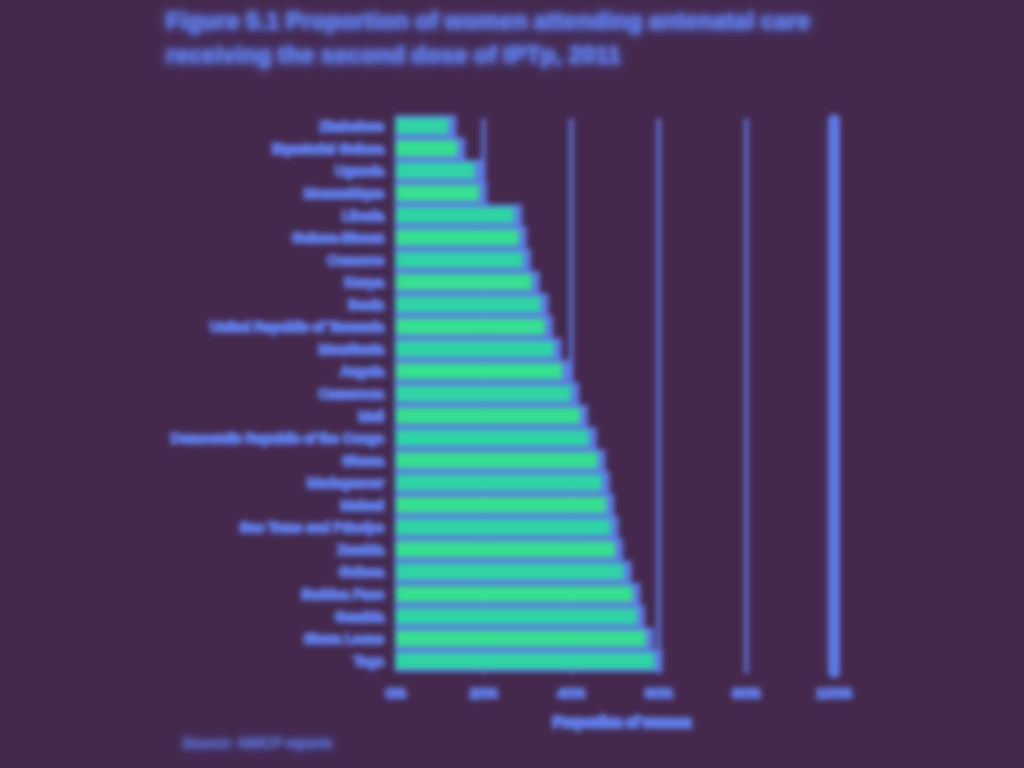 The image size is (1024, 768). Describe the element at coordinates (361, 572) in the screenshot. I see `category-label: Guinea` at that location.